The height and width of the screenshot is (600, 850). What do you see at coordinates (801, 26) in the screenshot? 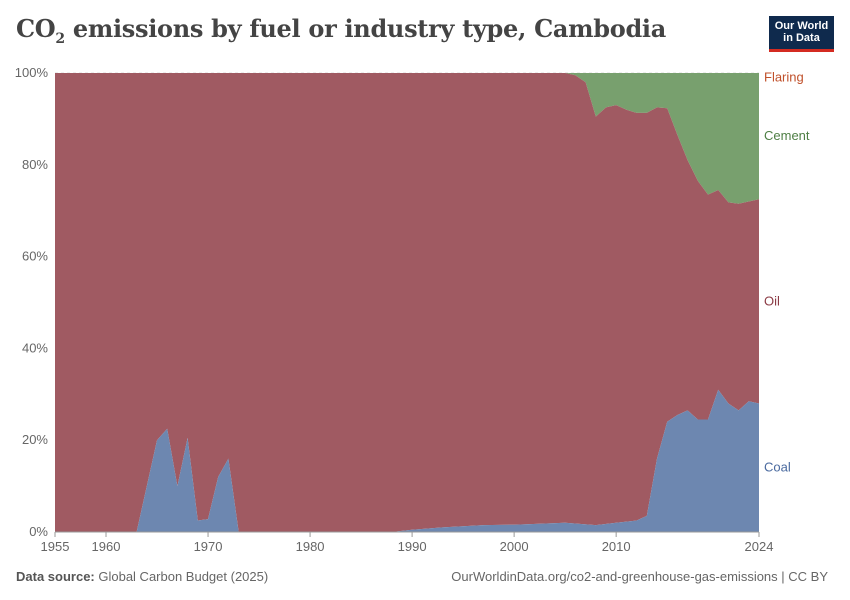
I see `logo-line-1: Our World` at bounding box center [801, 26].